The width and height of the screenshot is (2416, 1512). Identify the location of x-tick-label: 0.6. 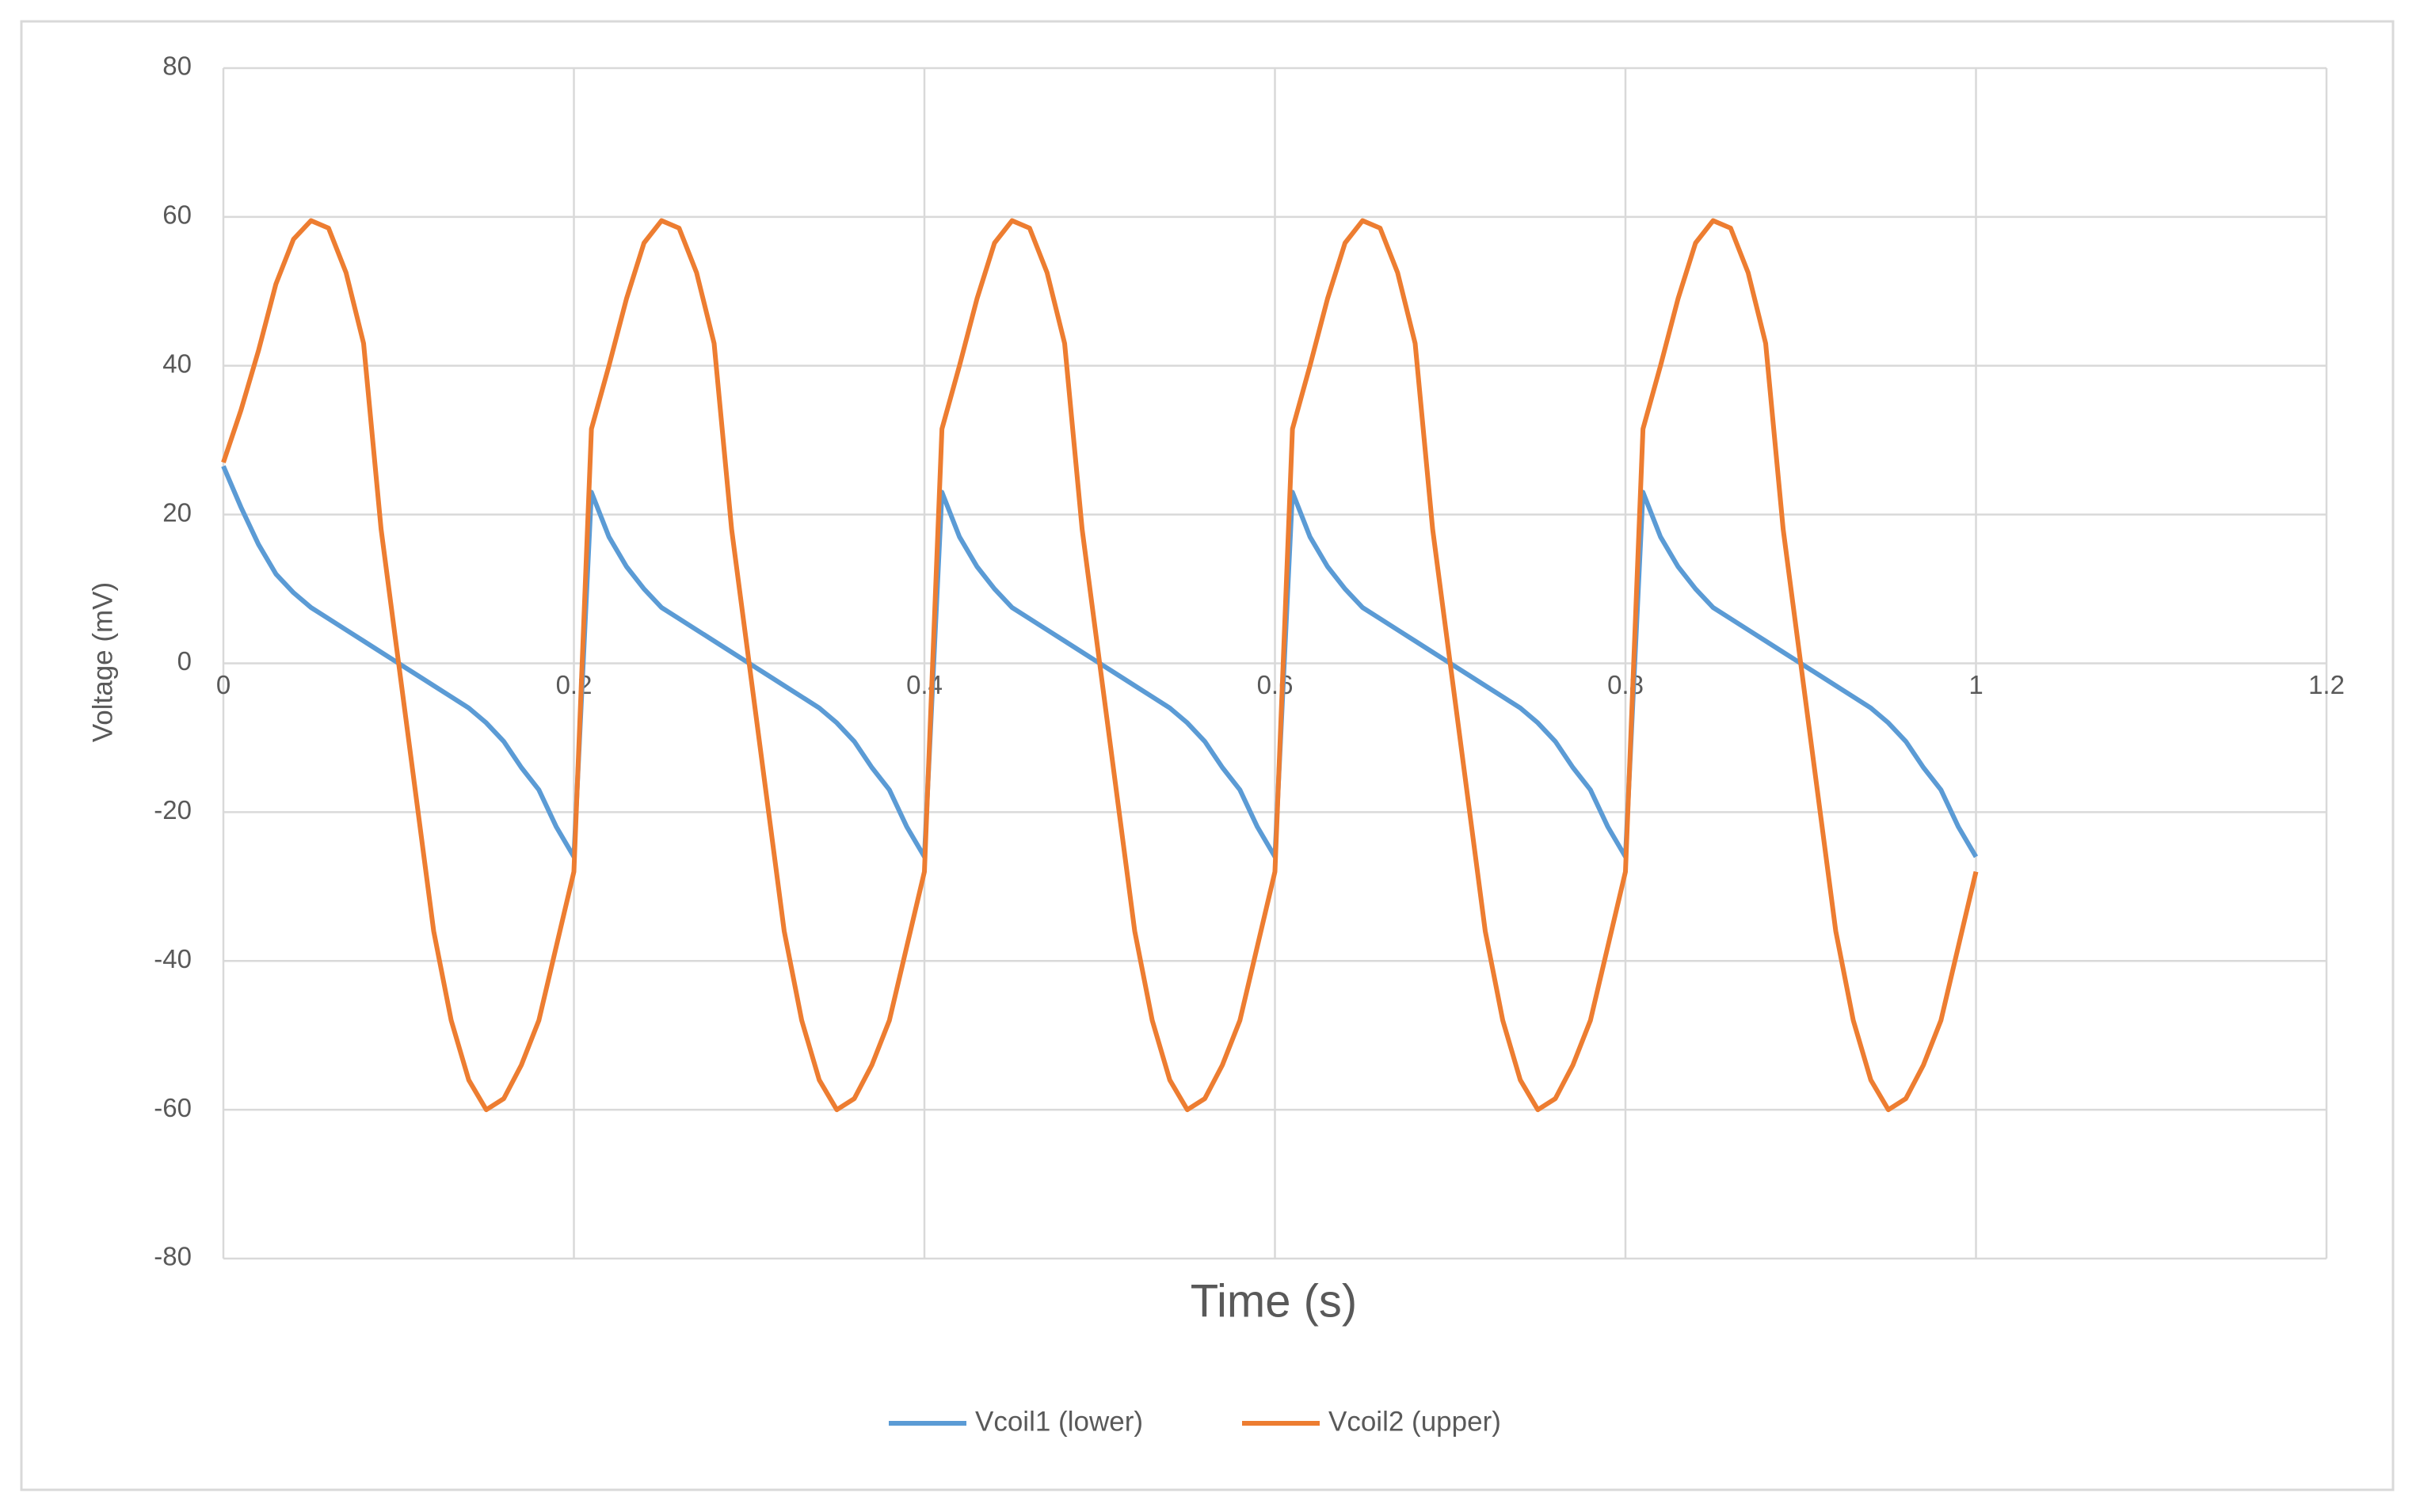
(1275, 684).